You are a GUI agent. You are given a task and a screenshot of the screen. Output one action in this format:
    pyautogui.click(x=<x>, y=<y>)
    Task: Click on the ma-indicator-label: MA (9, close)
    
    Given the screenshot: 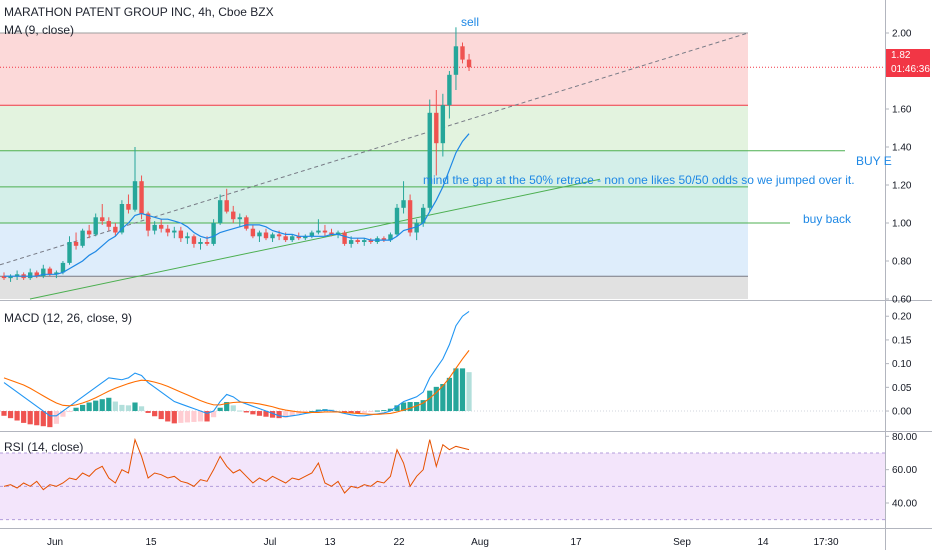 What is the action you would take?
    pyautogui.click(x=39, y=30)
    